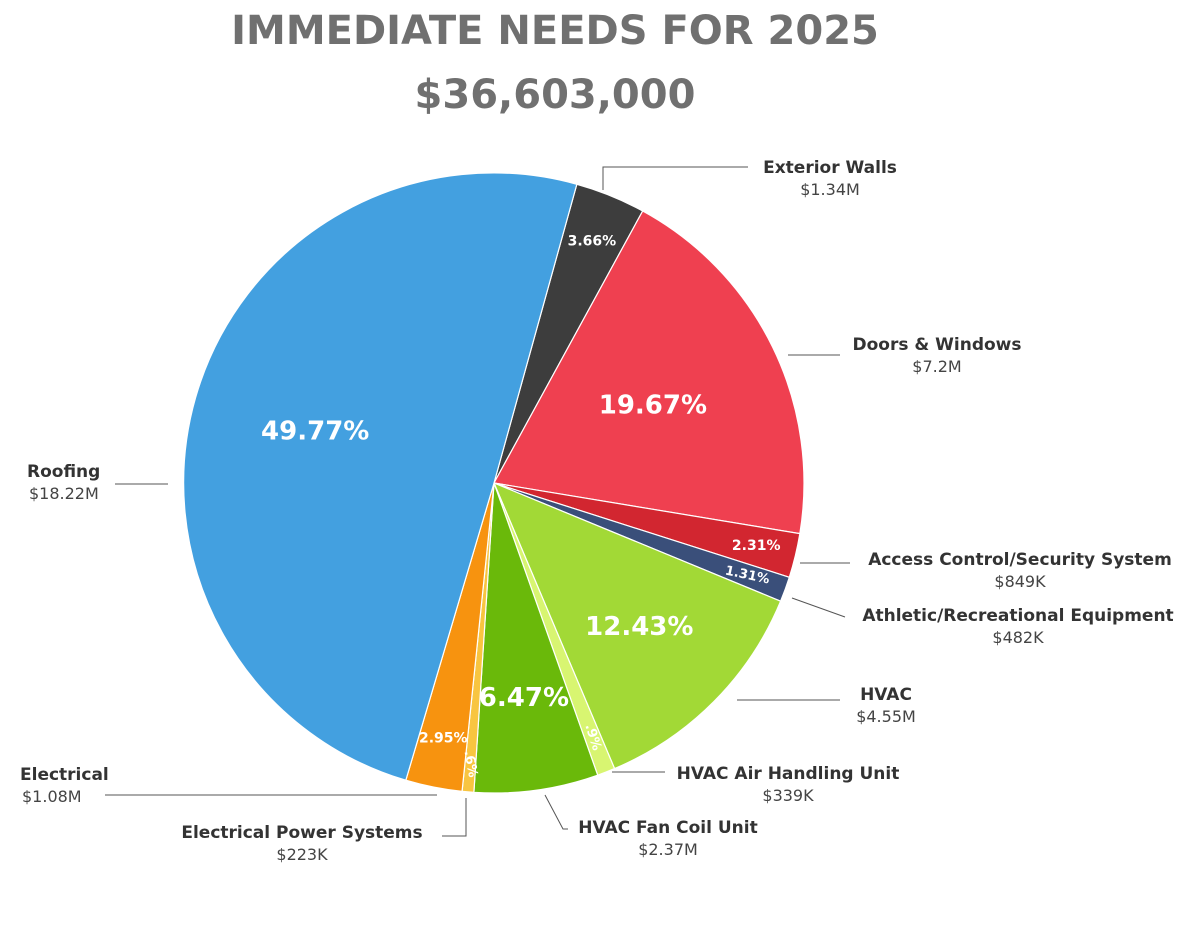  I want to click on label-name-exterior-walls: Exterior Walls, so click(830, 168).